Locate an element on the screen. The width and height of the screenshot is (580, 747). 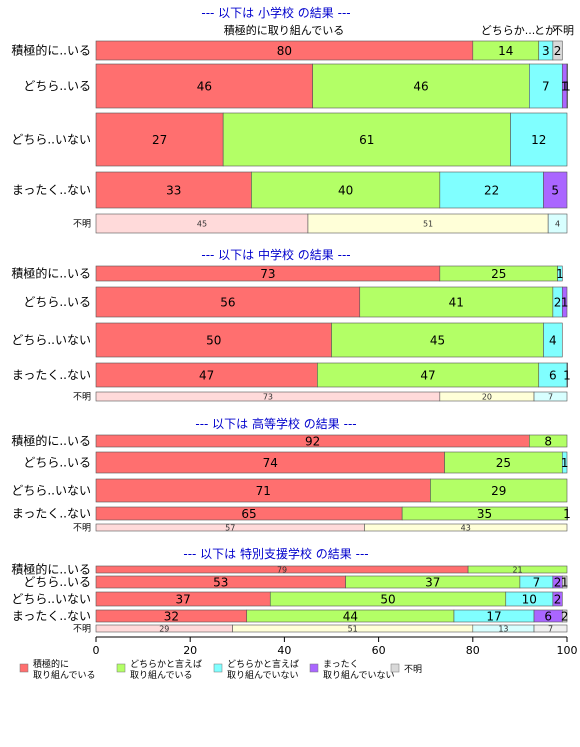
x-tick-label: 80 is located at coordinates (473, 650).